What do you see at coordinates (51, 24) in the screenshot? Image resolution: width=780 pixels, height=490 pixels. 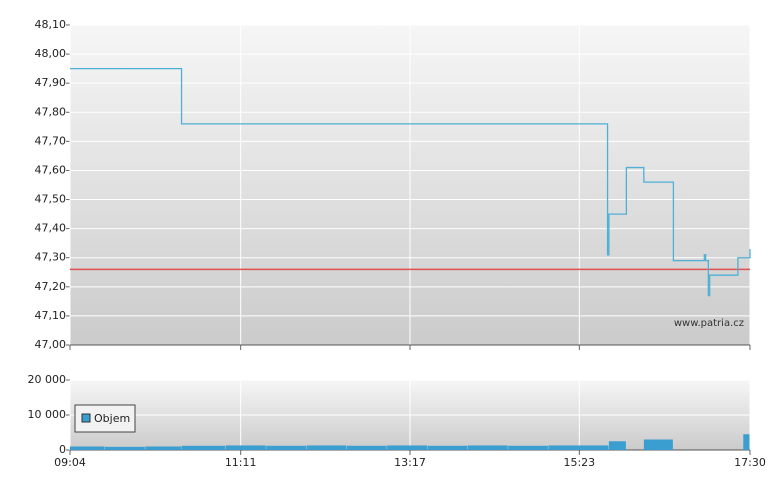 I see `y-tick-label: 48,10` at bounding box center [51, 24].